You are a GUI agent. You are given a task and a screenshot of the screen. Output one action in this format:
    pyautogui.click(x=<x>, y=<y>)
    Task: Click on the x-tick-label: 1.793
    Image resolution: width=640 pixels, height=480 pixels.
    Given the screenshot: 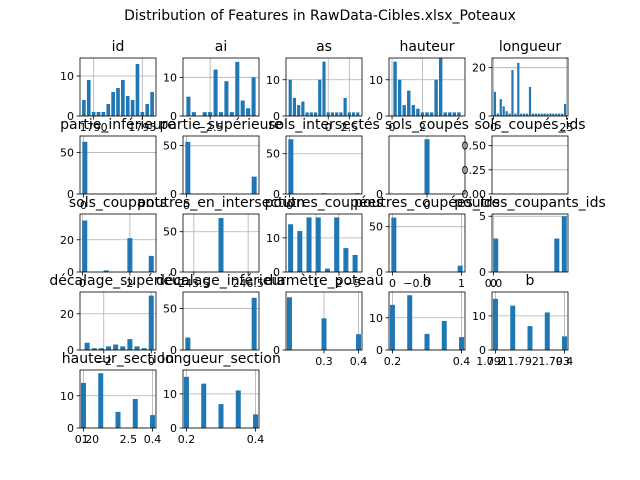 What is the action you would take?
    pyautogui.click(x=554, y=361)
    